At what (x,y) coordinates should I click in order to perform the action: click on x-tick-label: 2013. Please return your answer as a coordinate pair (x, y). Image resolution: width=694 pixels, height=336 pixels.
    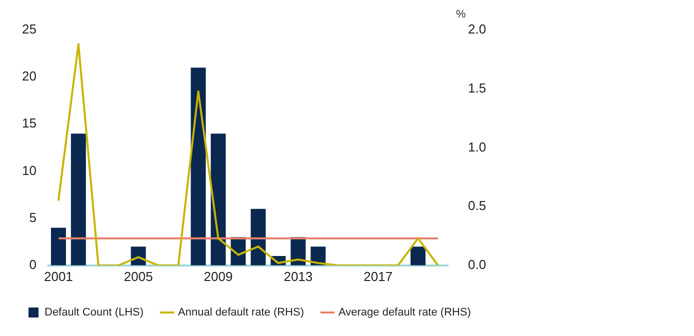
    Looking at the image, I should click on (298, 276).